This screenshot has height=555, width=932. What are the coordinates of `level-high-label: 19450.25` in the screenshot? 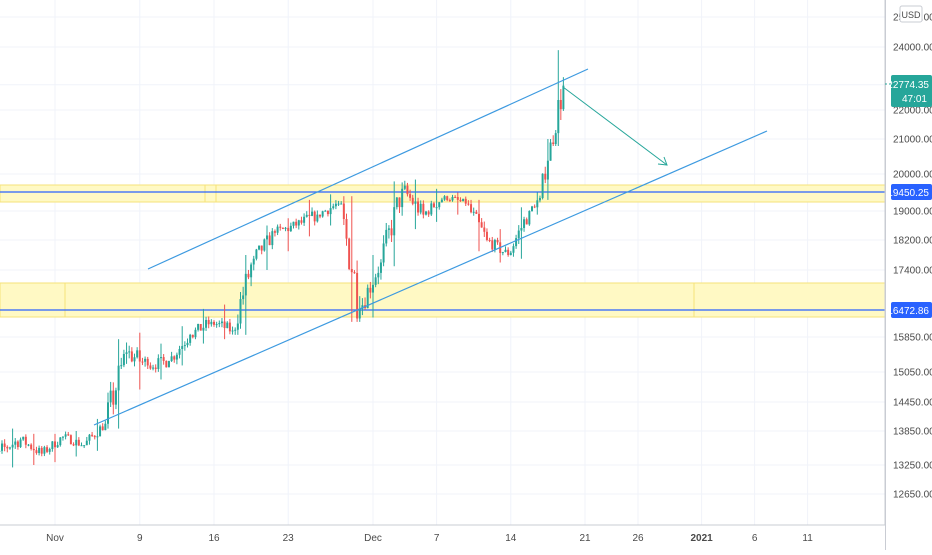 It's located at (908, 193).